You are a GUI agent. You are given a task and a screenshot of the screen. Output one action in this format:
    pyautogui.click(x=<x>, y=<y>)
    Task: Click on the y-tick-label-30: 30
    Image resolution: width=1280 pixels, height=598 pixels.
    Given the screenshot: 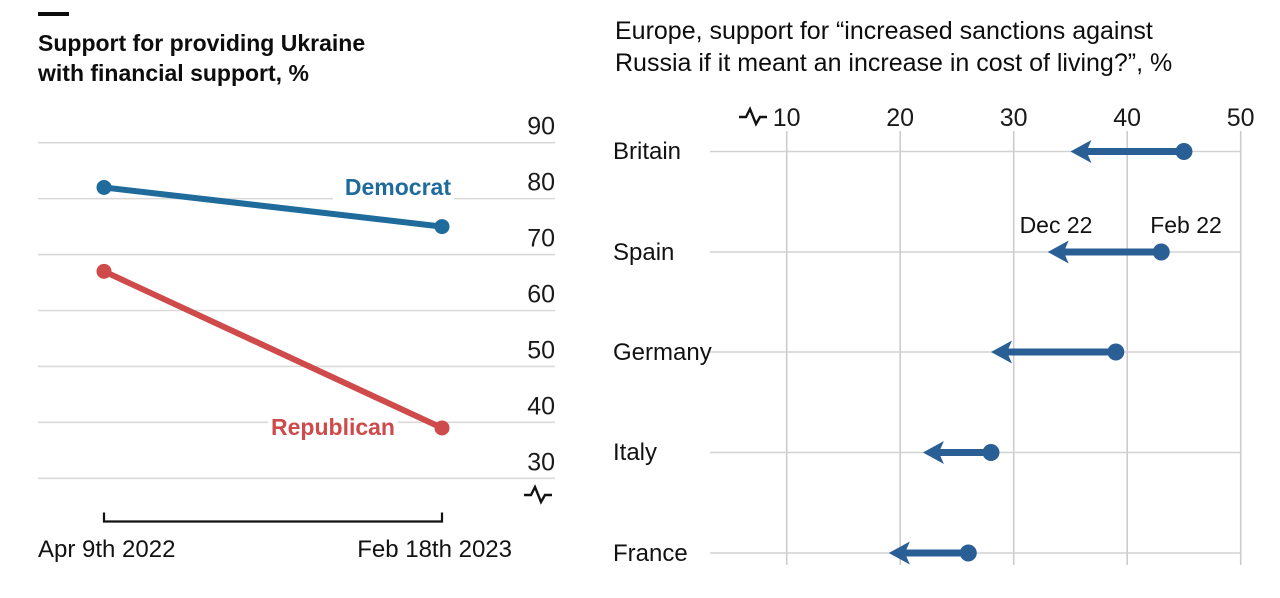 What is the action you would take?
    pyautogui.click(x=541, y=462)
    